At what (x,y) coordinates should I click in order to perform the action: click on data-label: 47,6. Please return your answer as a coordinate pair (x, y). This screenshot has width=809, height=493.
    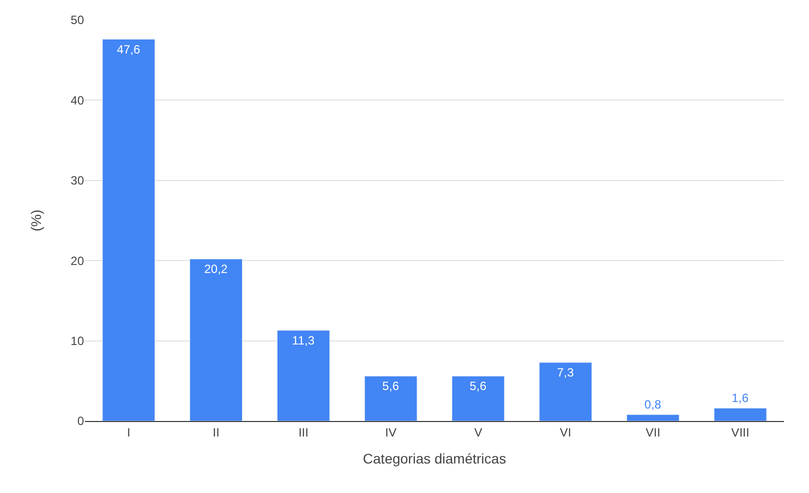
    Looking at the image, I should click on (128, 49).